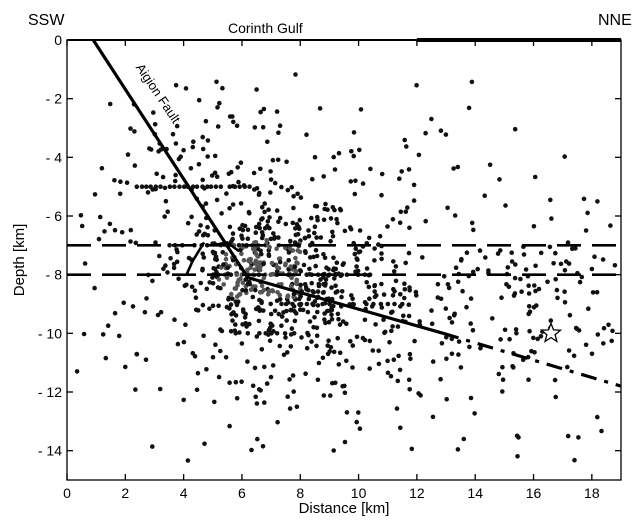 The width and height of the screenshot is (637, 528). What do you see at coordinates (58, 40) in the screenshot?
I see `y-tick-label: 0` at bounding box center [58, 40].